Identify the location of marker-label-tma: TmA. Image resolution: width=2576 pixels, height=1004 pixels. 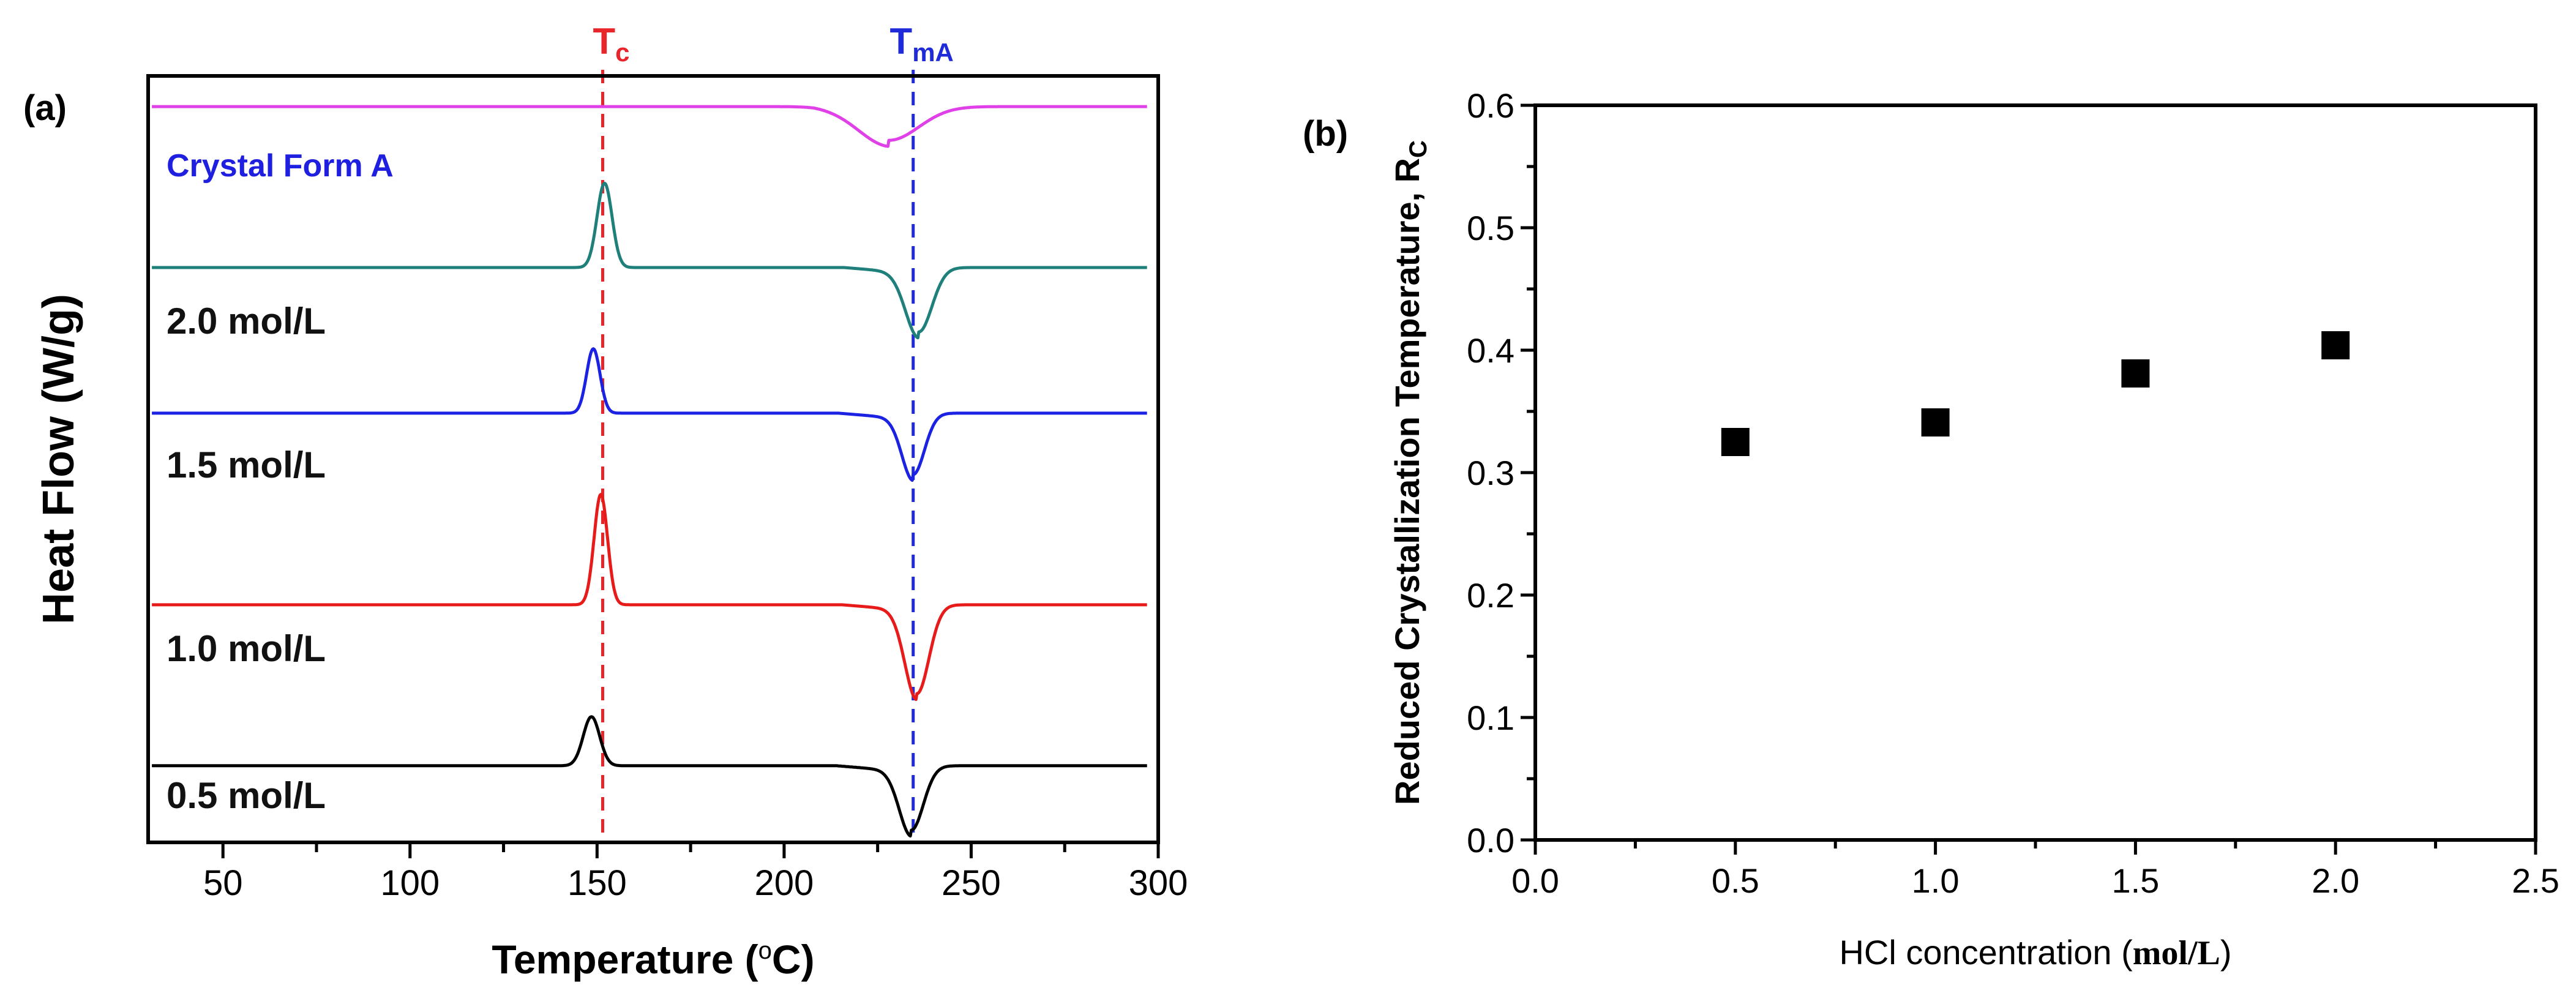
(922, 44).